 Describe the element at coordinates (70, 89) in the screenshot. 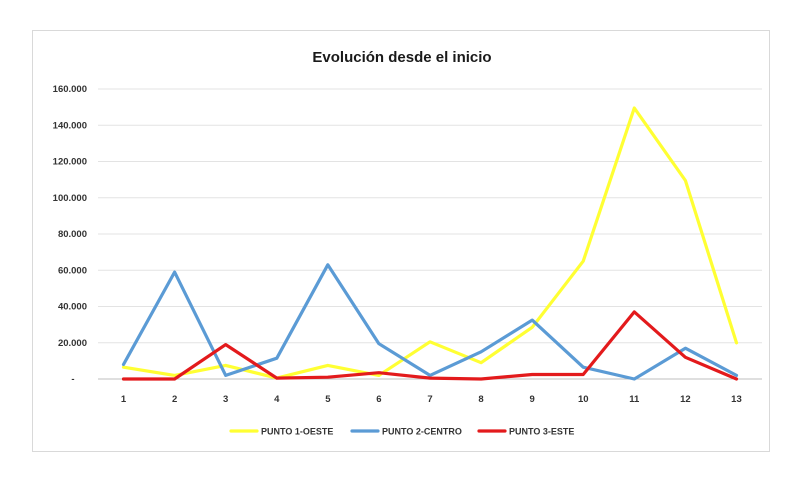

I see `y-tick-label: 160.000` at that location.